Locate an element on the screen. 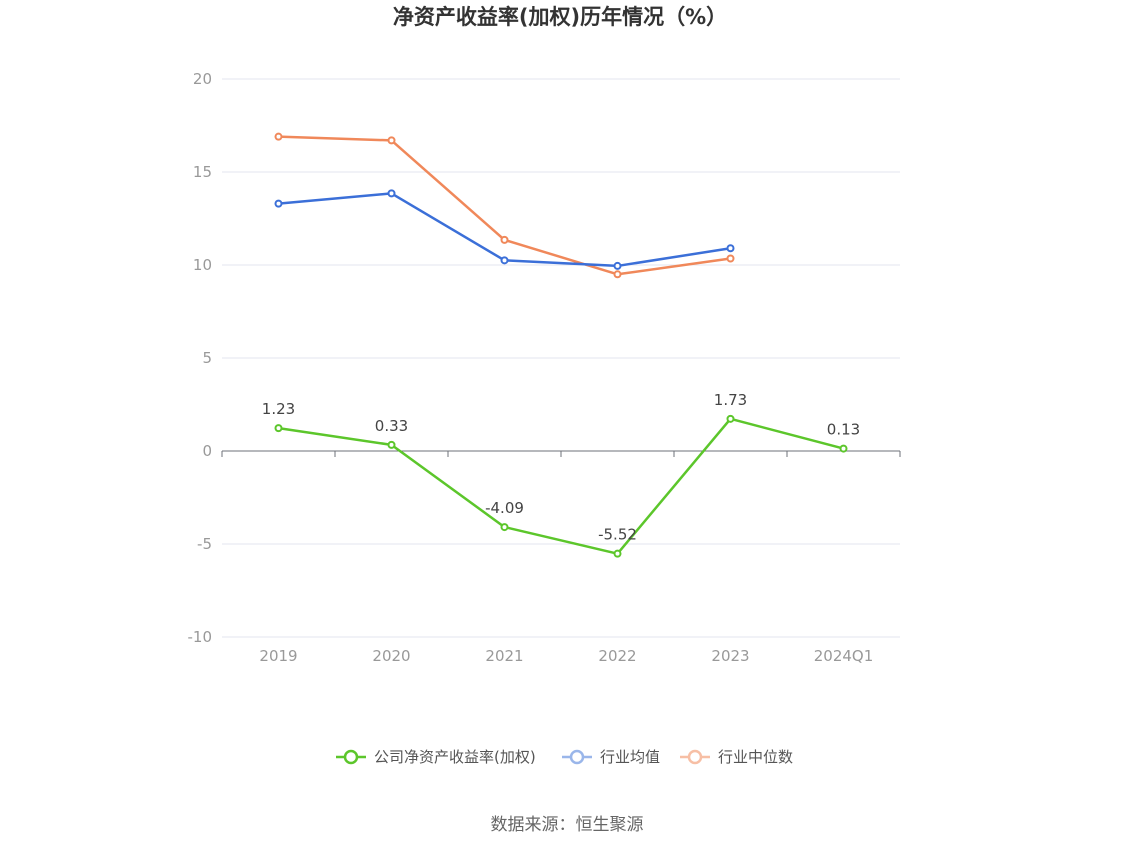 The image size is (1134, 849). y-tick-label: 10 is located at coordinates (202, 265).